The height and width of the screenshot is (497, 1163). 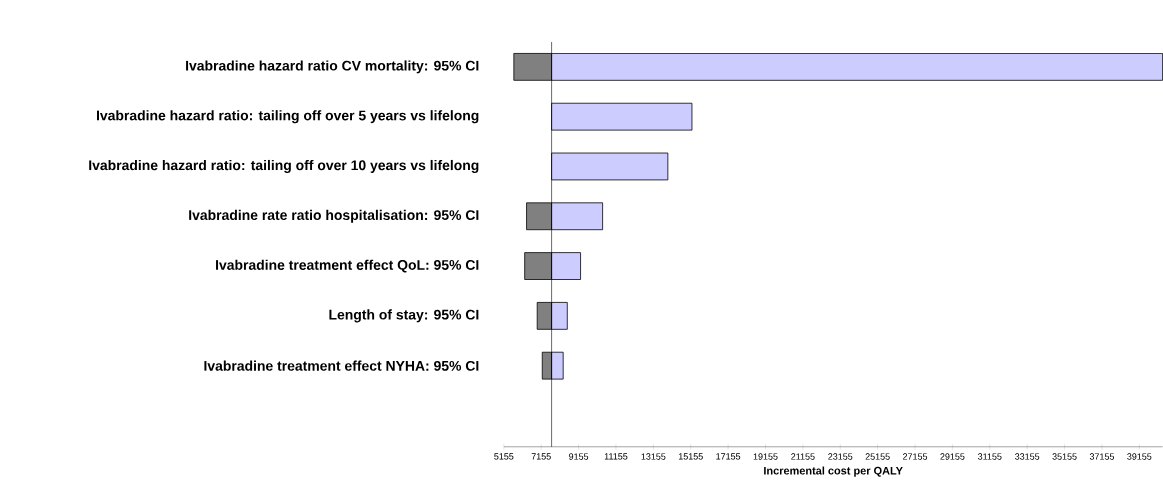 What do you see at coordinates (332, 67) in the screenshot?
I see `y-tick-label: Ivabradine hazard ratio CV mortality: 95% CI` at bounding box center [332, 67].